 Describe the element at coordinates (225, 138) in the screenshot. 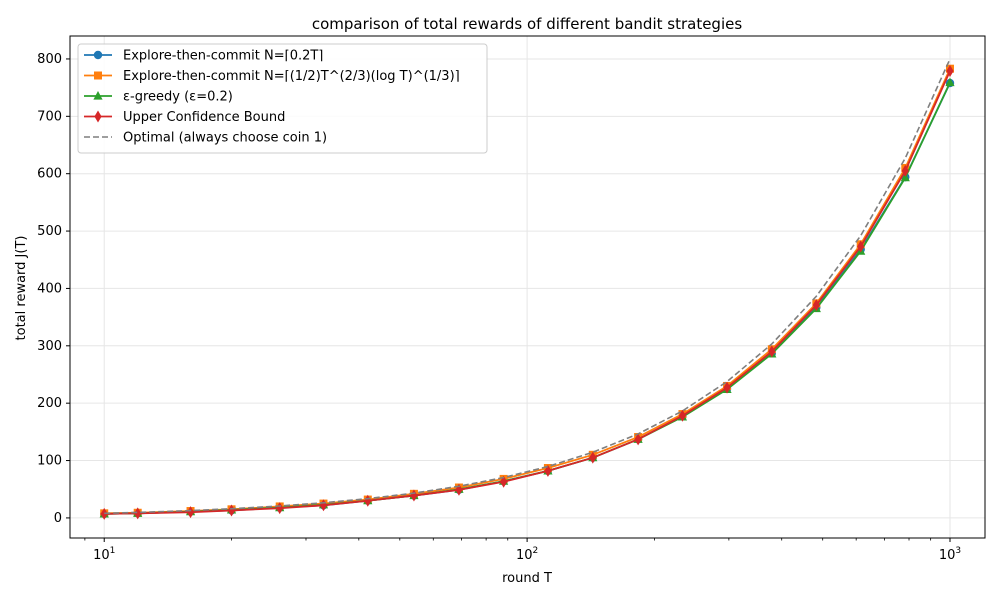

I see `legend-label: Optimal (always choose coin 1)` at that location.